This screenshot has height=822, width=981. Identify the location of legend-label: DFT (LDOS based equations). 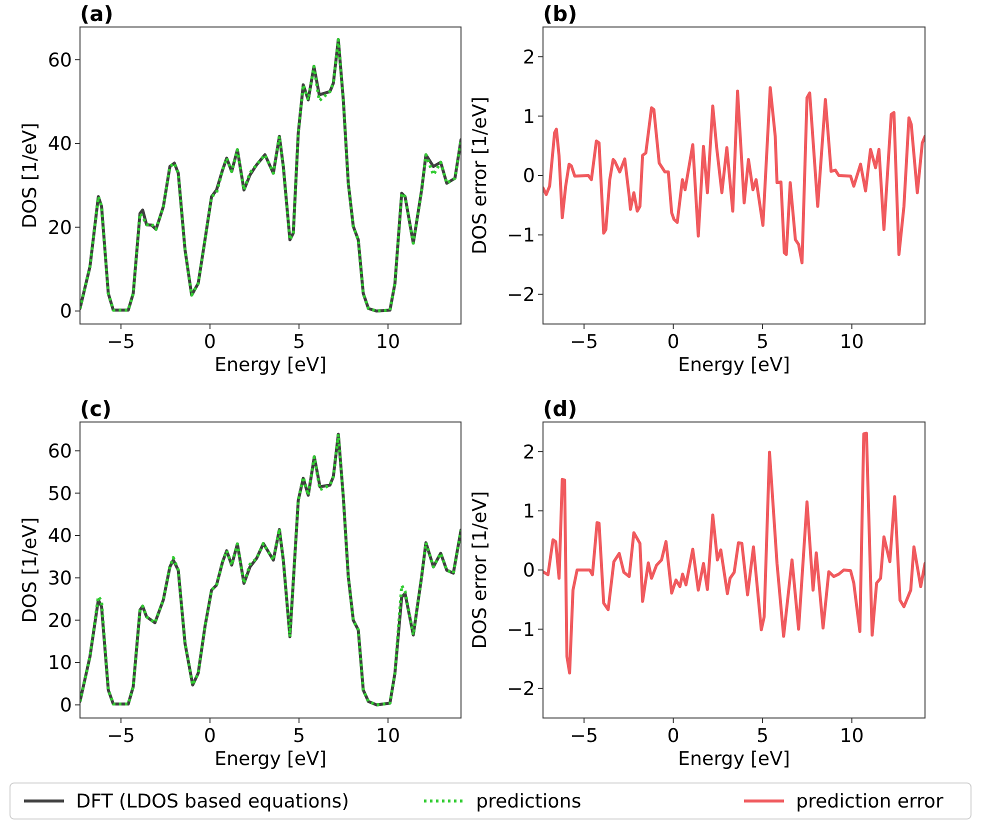
(213, 801).